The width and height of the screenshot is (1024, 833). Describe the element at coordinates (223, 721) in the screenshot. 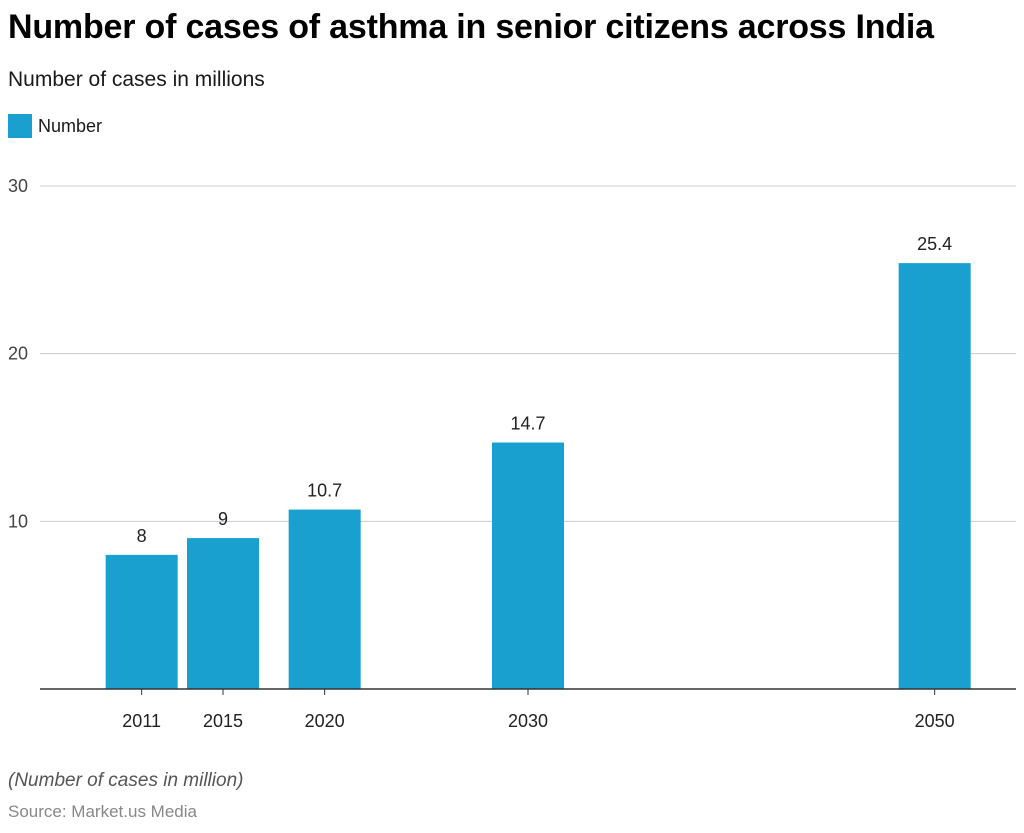

I see `x-tick-label: 2015` at that location.